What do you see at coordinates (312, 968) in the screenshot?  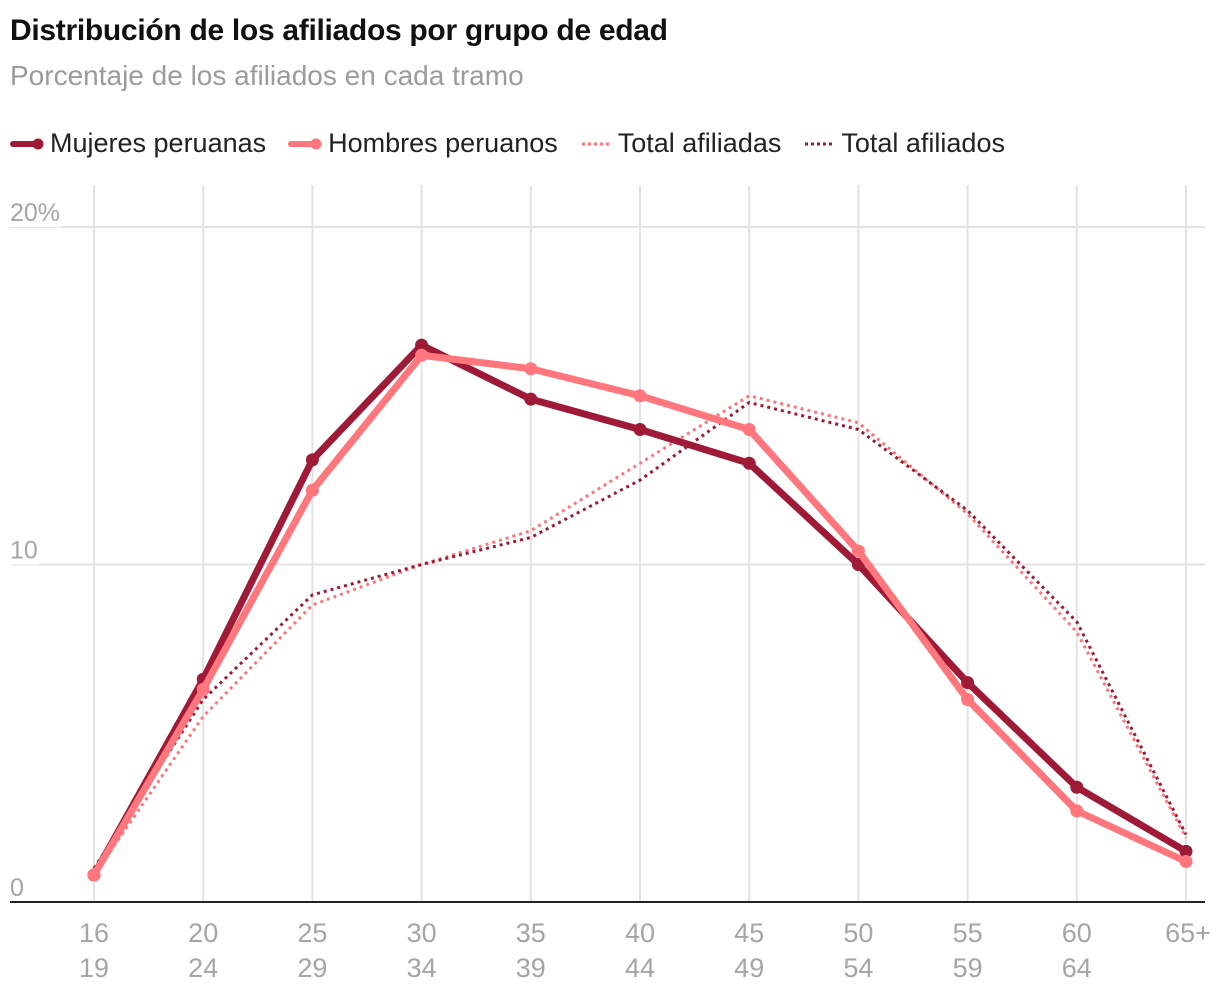 I see `x-tick-label-bottom-2: 29` at bounding box center [312, 968].